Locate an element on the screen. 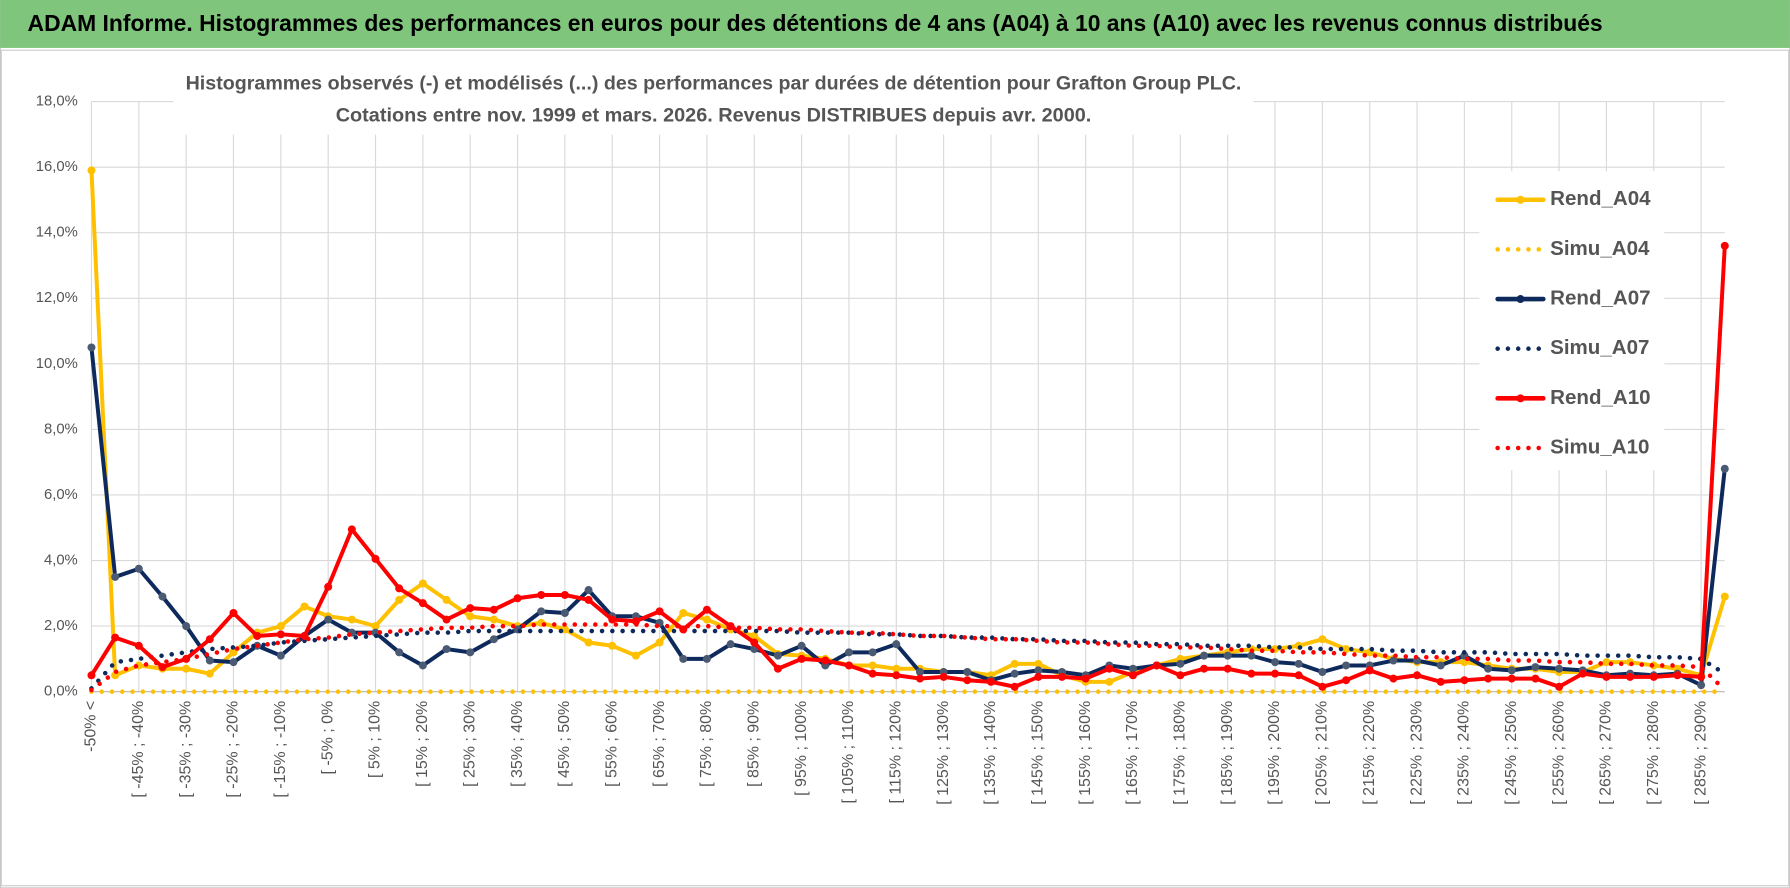 The width and height of the screenshot is (1790, 888). y-tick-label: 2,0% is located at coordinates (61, 626).